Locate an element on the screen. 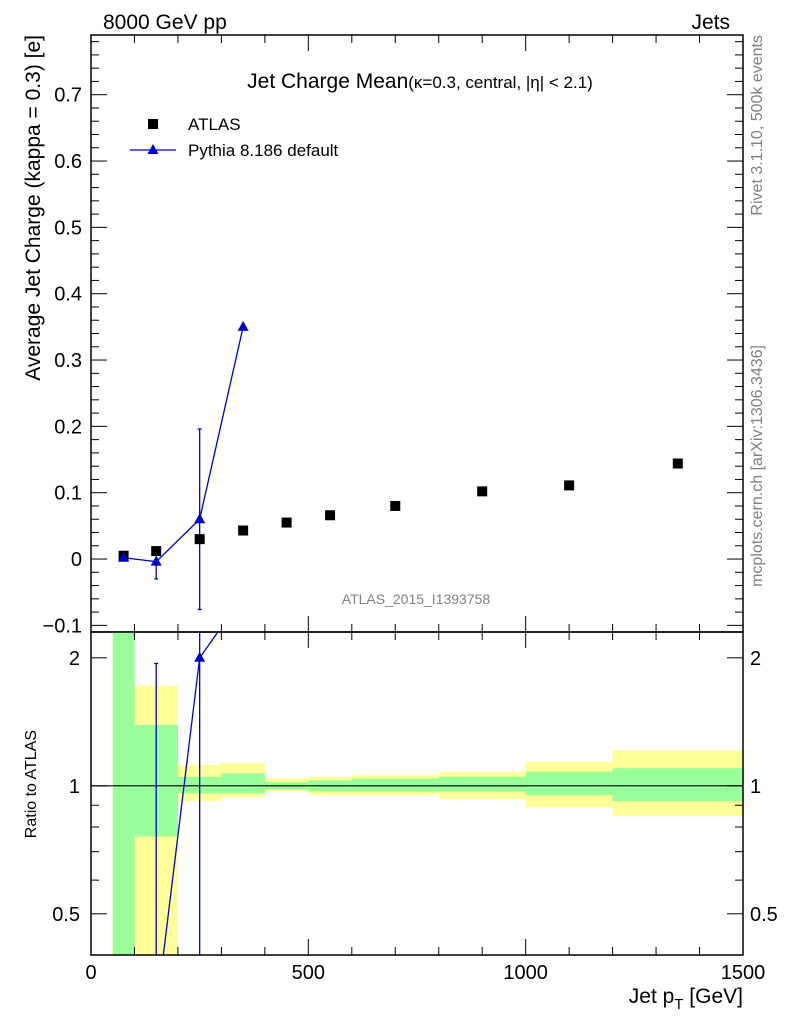 The height and width of the screenshot is (1024, 786). ratio-y-tick-label-right: 2 is located at coordinates (755, 659).